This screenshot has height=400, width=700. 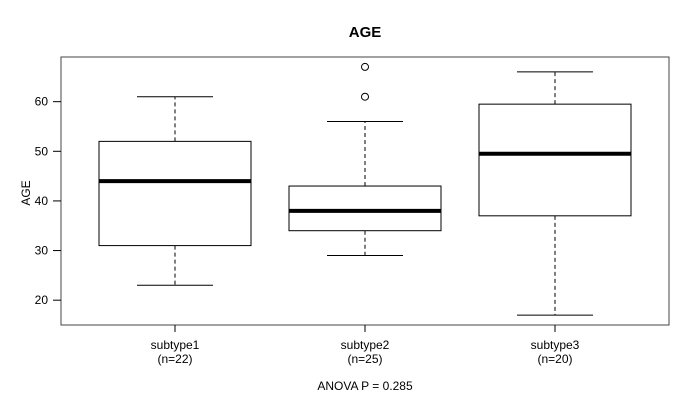 What do you see at coordinates (554, 359) in the screenshot?
I see `group-count-label: (n=20)` at bounding box center [554, 359].